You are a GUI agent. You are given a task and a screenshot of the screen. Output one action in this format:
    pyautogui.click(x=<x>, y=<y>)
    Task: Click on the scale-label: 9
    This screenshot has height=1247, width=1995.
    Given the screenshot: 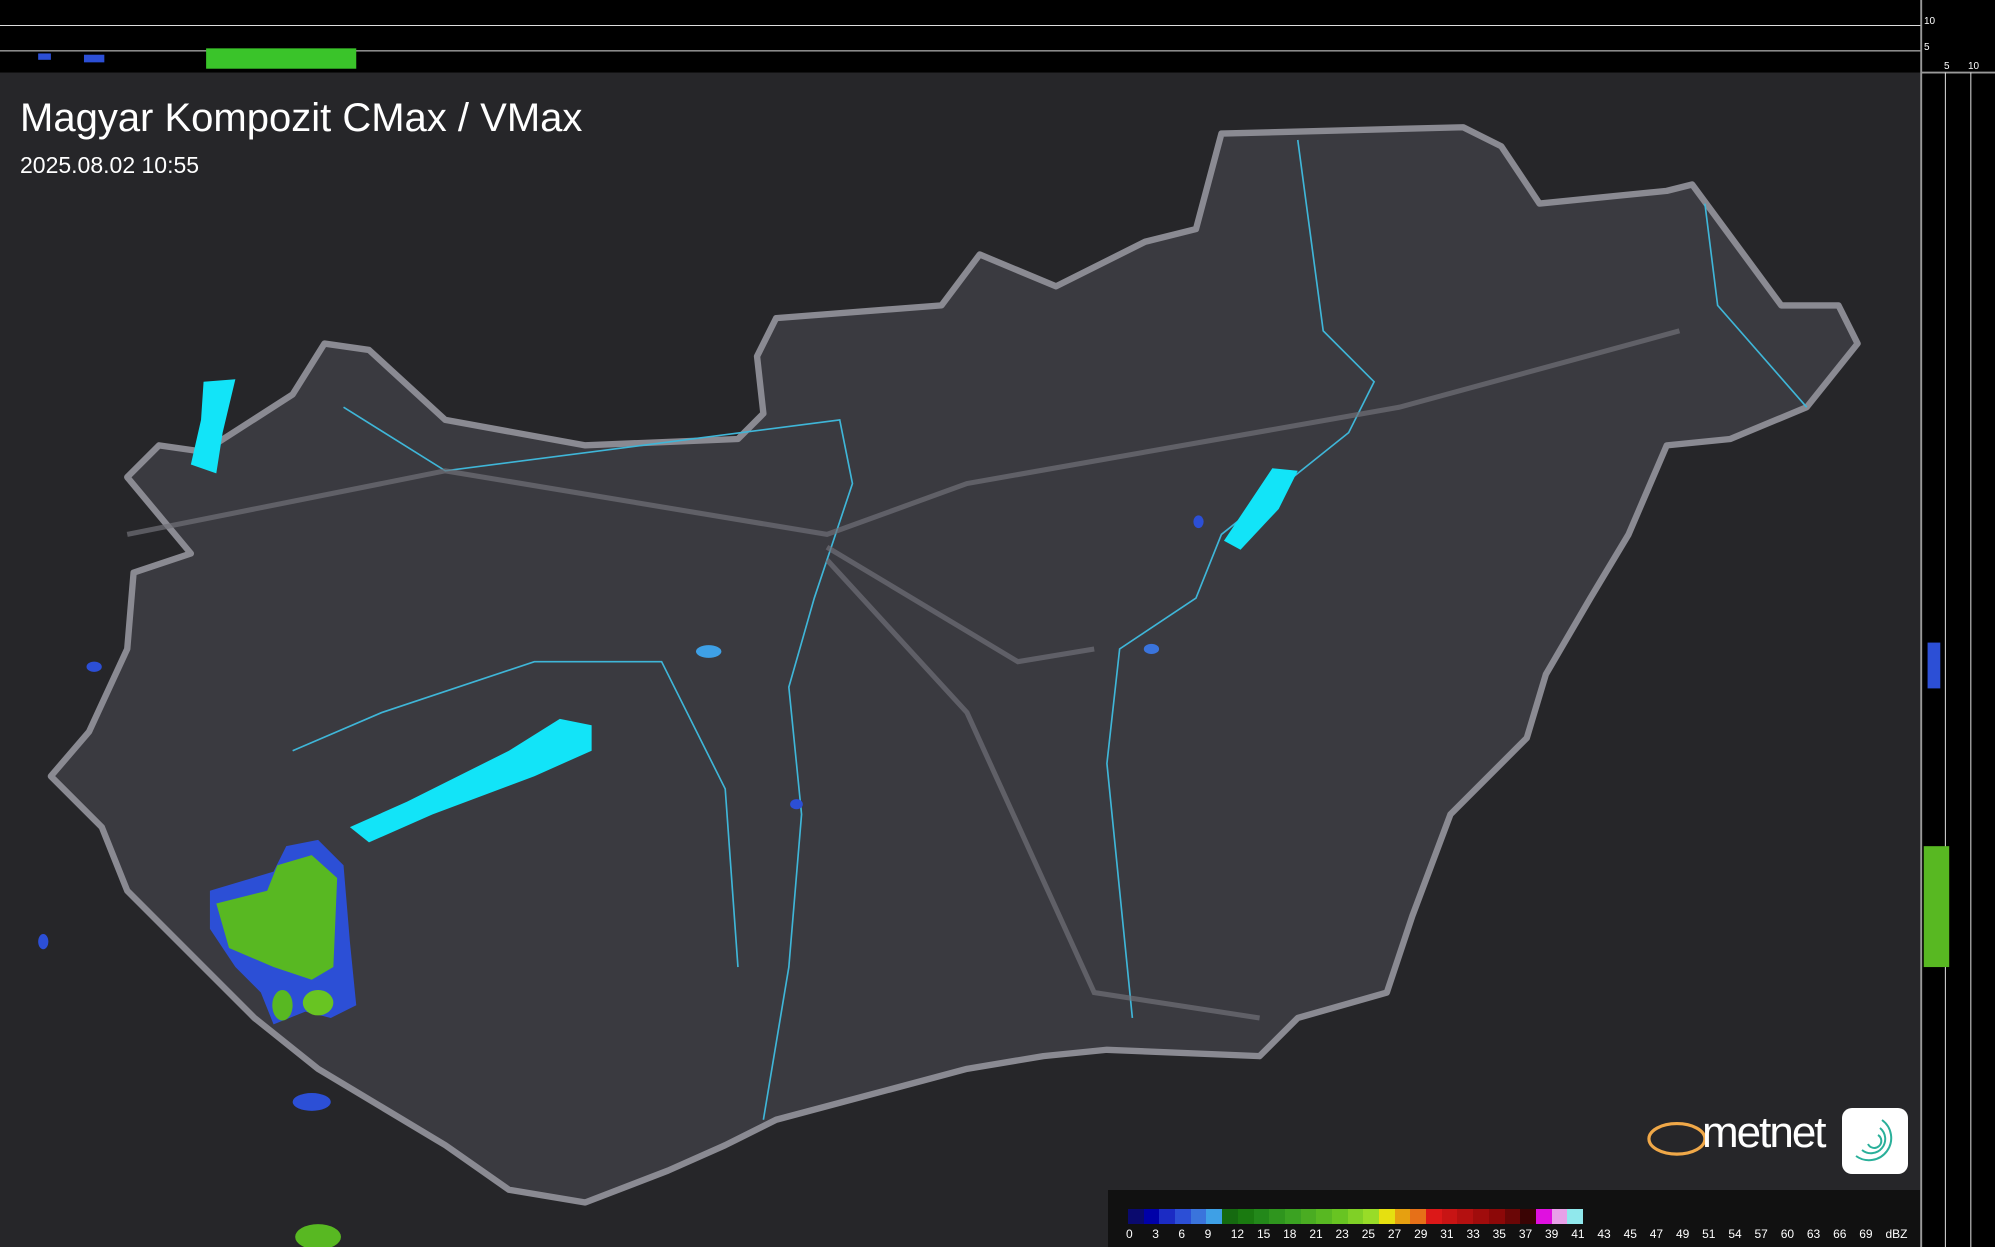 What is the action you would take?
    pyautogui.click(x=1208, y=1234)
    